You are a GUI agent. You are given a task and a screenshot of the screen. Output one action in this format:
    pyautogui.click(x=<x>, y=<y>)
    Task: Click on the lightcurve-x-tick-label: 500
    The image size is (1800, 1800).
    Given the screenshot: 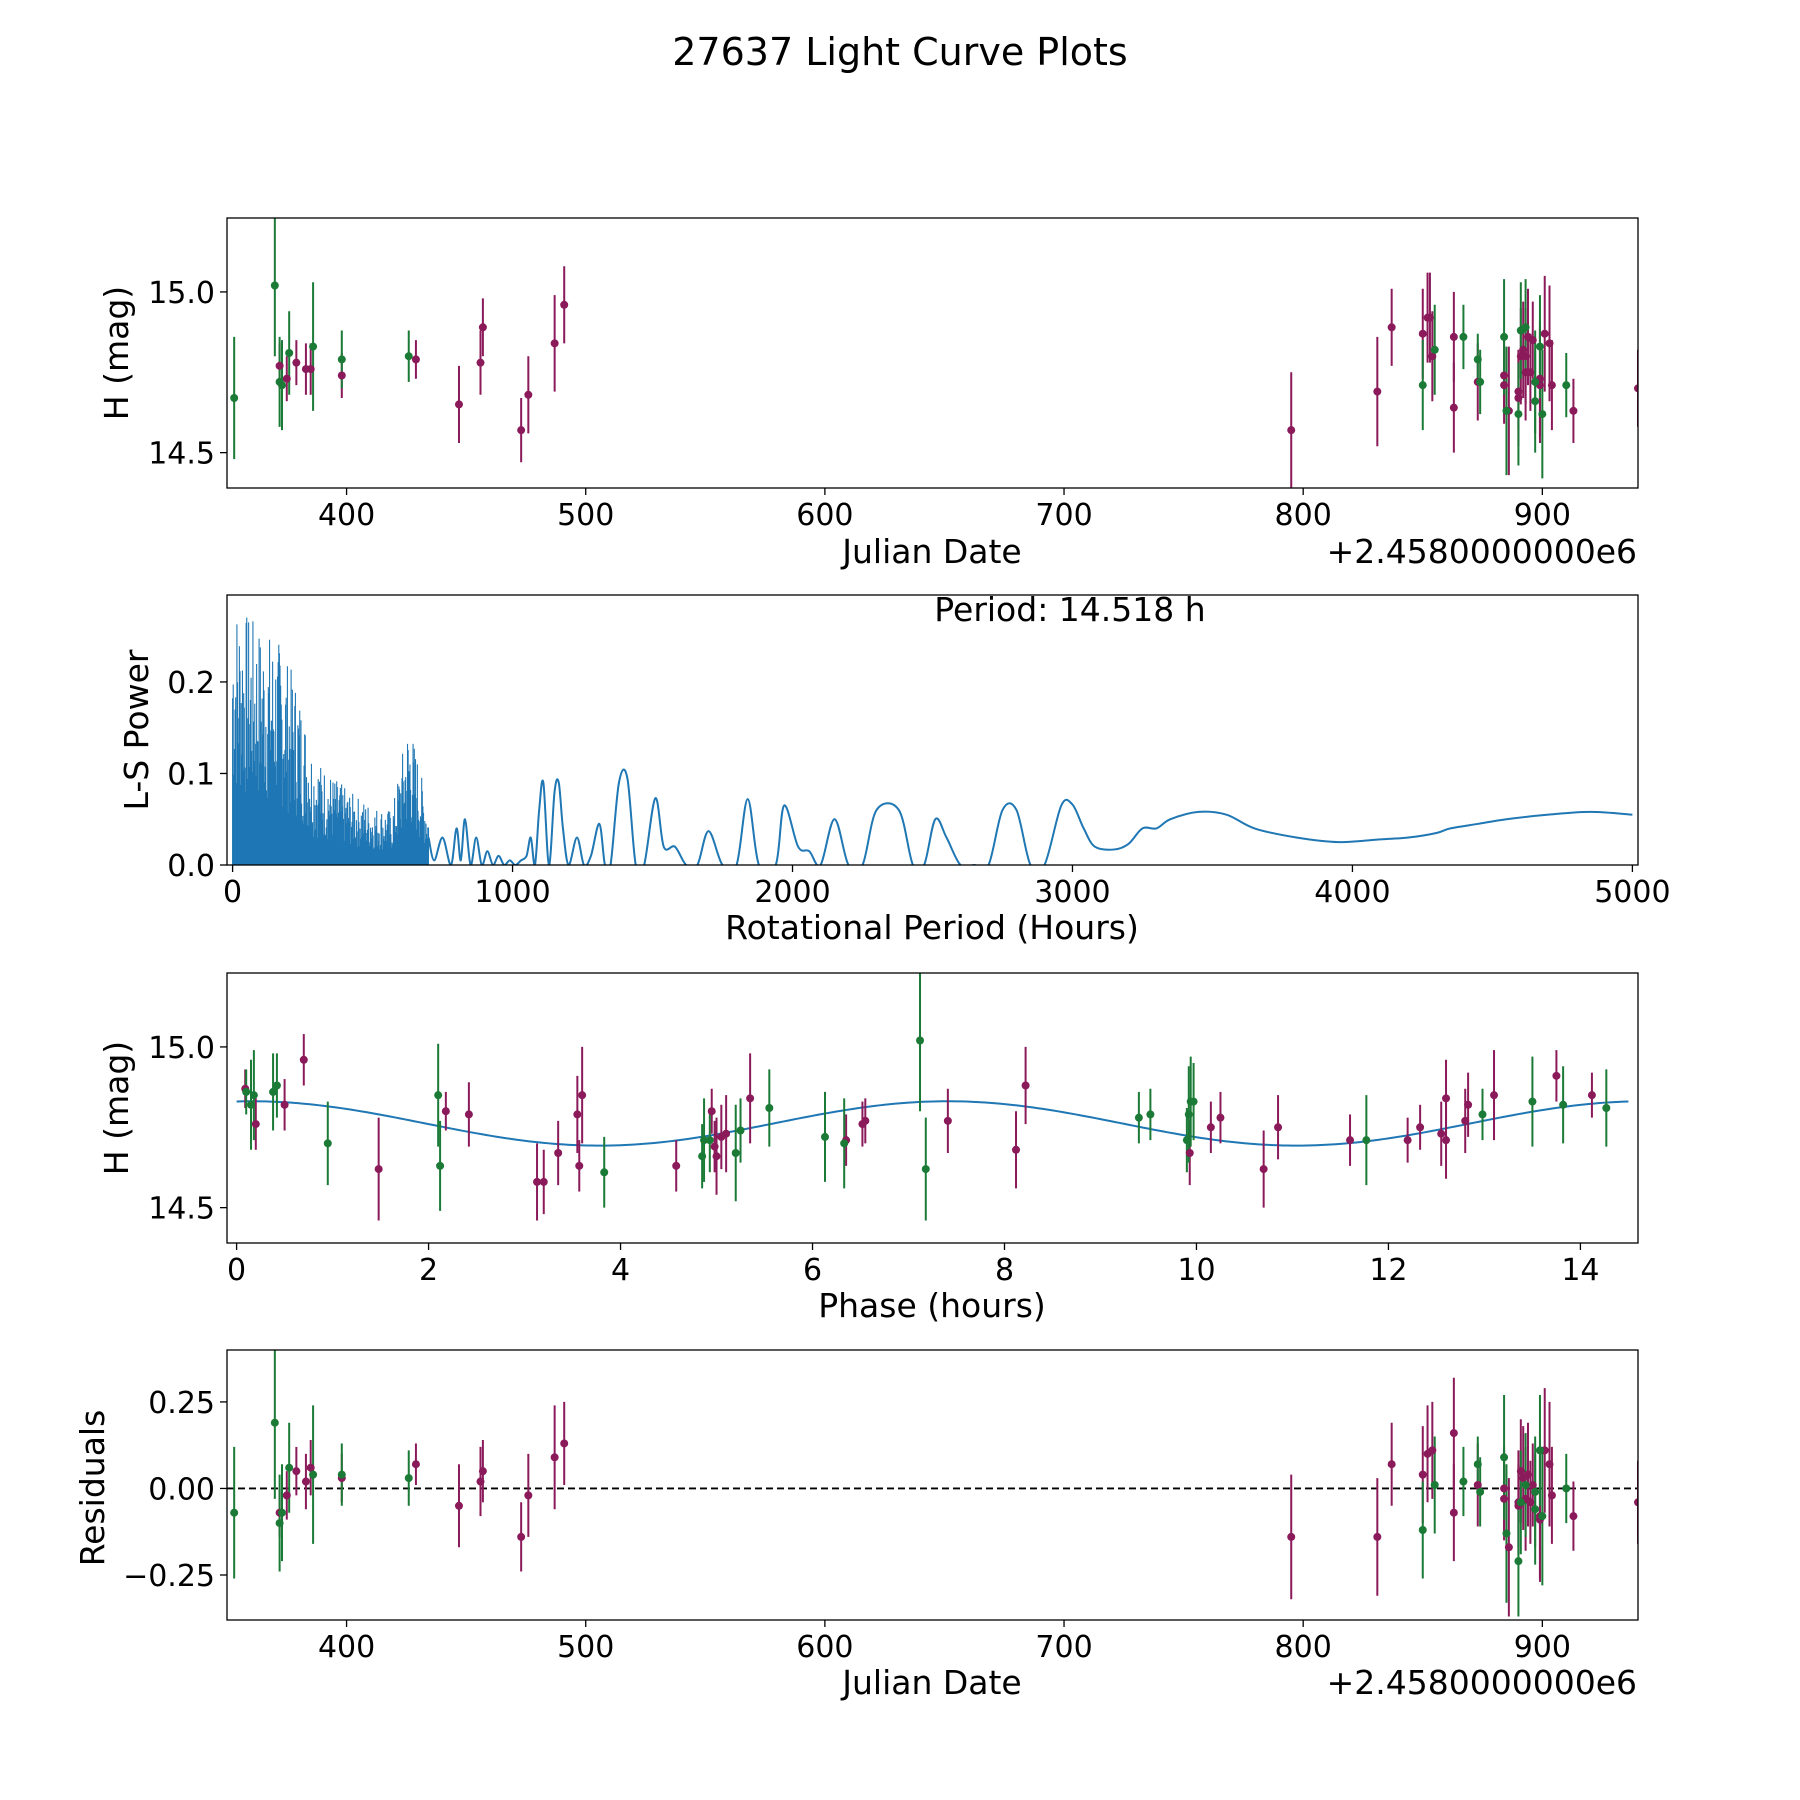 What is the action you would take?
    pyautogui.click(x=585, y=515)
    